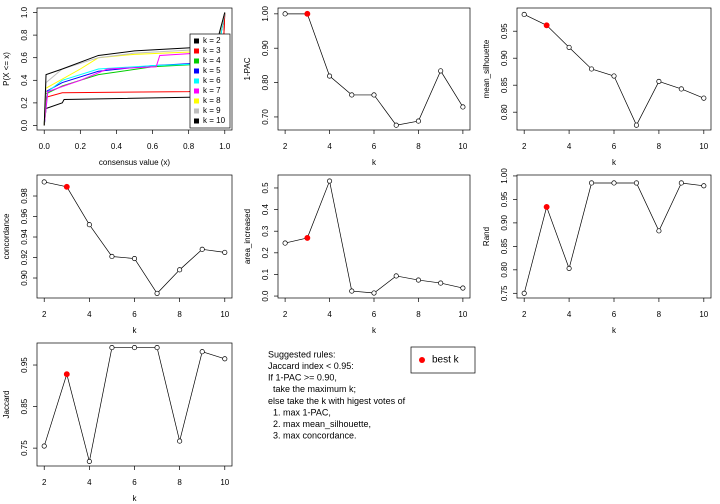 The width and height of the screenshot is (720, 504). Describe the element at coordinates (212, 70) in the screenshot. I see `legend-label: k = 5` at that location.